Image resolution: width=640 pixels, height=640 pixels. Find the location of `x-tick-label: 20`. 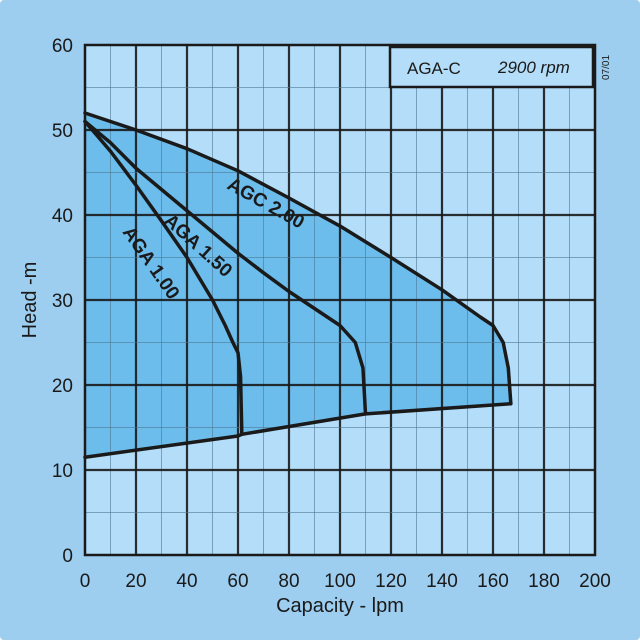

x-tick-label: 20 is located at coordinates (135, 581).